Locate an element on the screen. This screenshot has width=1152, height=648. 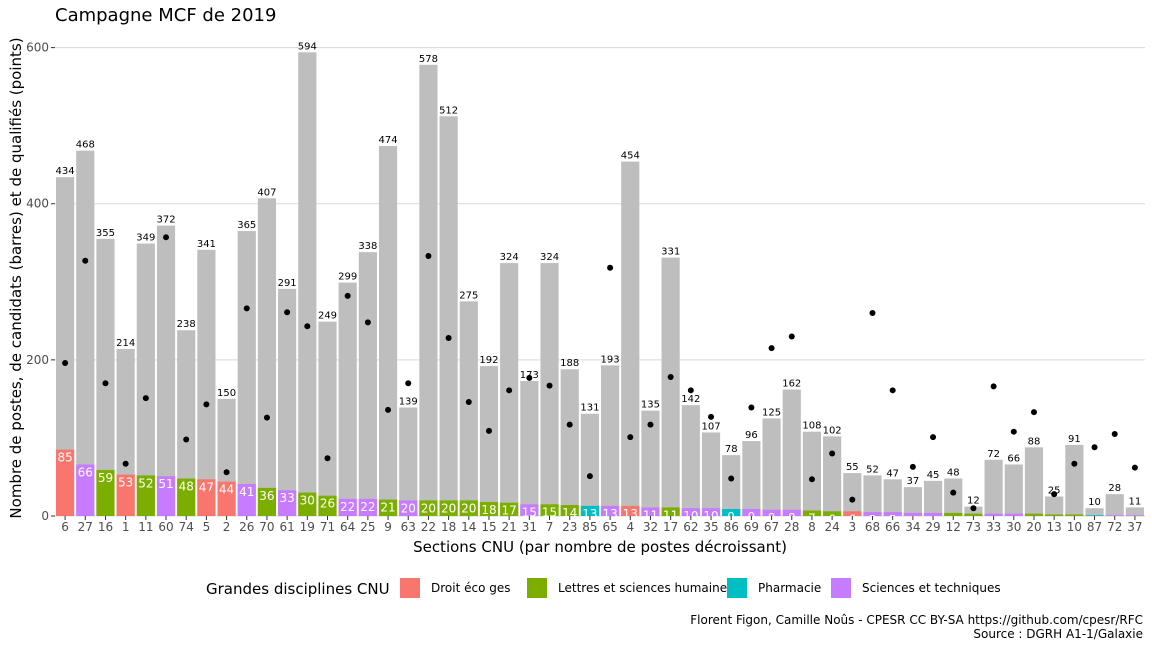
x-tick-label: 1 is located at coordinates (126, 527).